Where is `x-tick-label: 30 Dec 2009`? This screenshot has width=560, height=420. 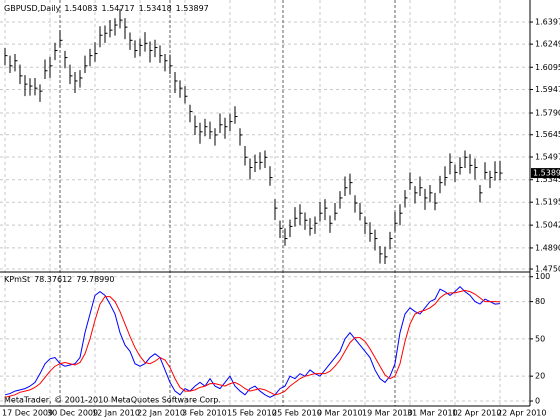
x-tick-label: 30 Dec 2009 is located at coordinates (72, 413).